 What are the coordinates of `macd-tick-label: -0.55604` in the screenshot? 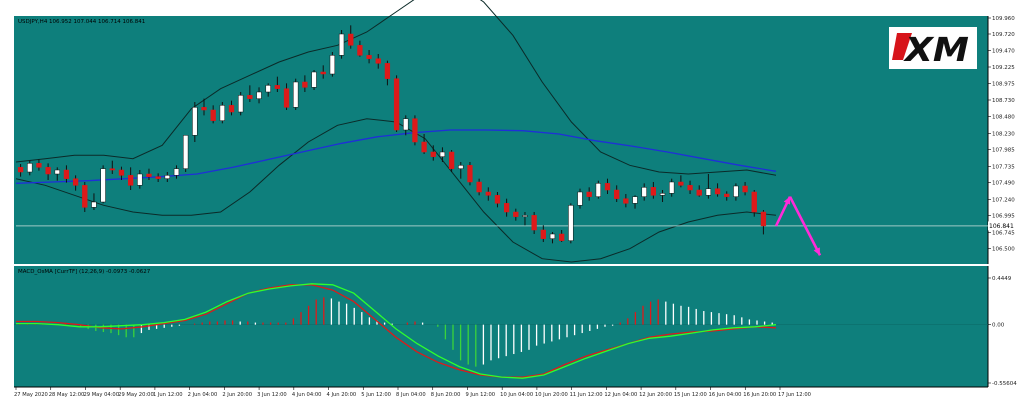 It's located at (1004, 384).